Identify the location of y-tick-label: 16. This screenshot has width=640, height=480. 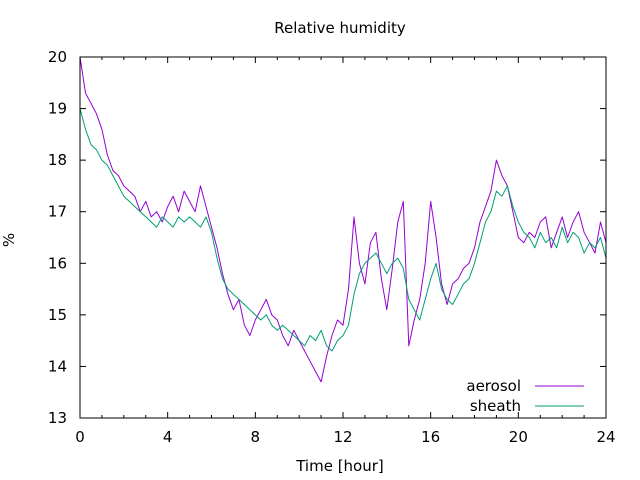
(57, 263).